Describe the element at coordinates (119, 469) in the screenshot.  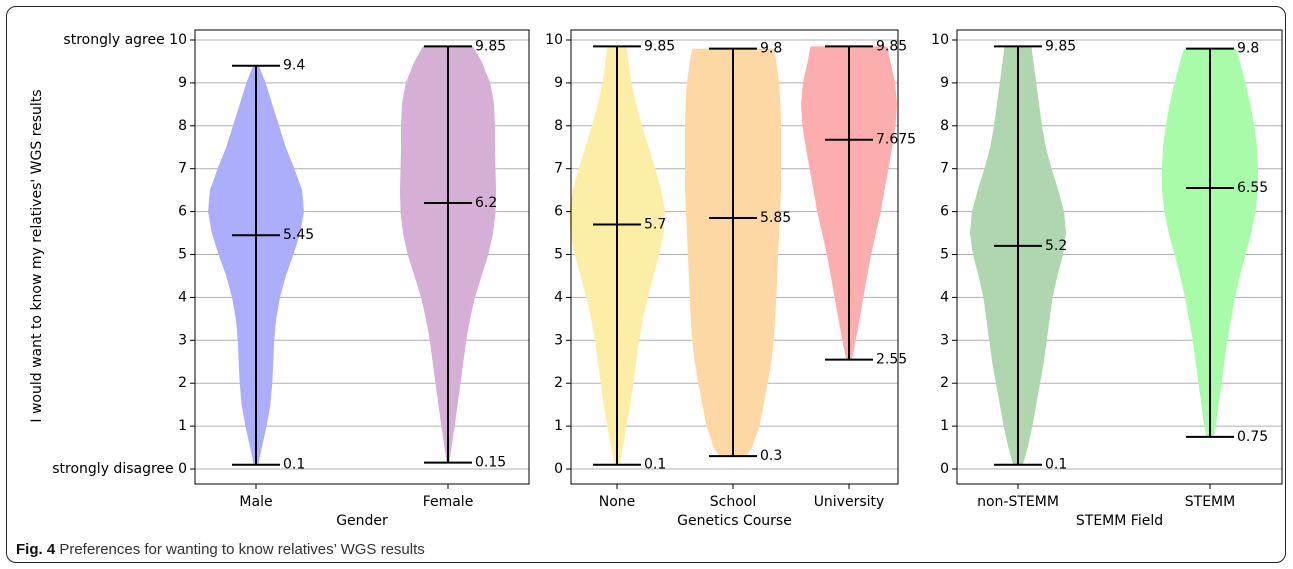
I see `y-tick-label: strongly disagree 0` at that location.